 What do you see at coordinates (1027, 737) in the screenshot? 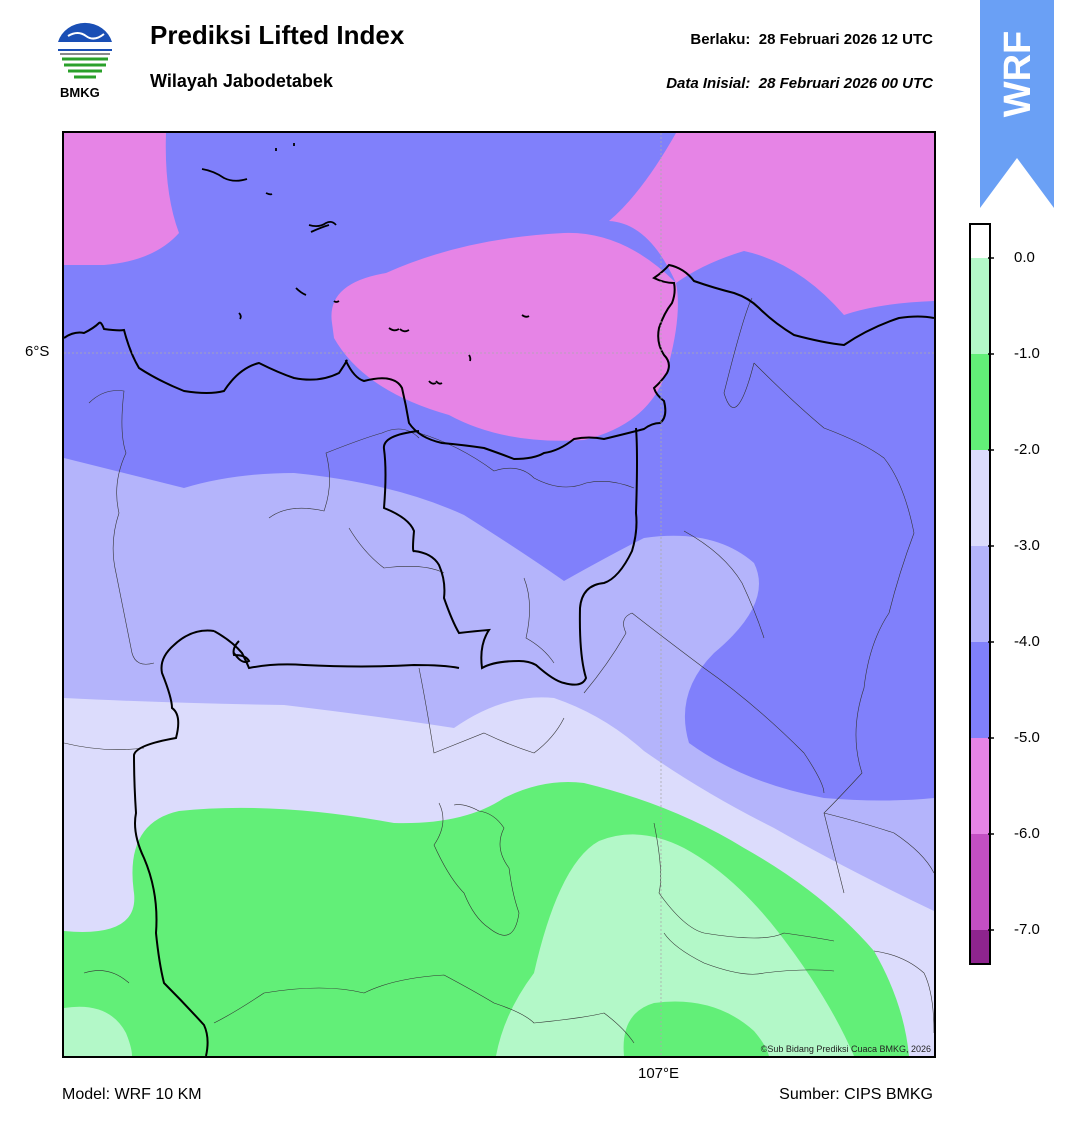
I see `colorbar-tick-label: -5.0` at bounding box center [1027, 737].